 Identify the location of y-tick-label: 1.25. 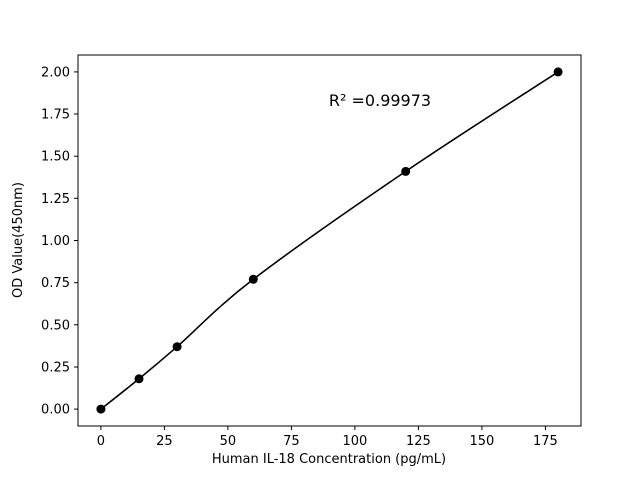
(55, 199).